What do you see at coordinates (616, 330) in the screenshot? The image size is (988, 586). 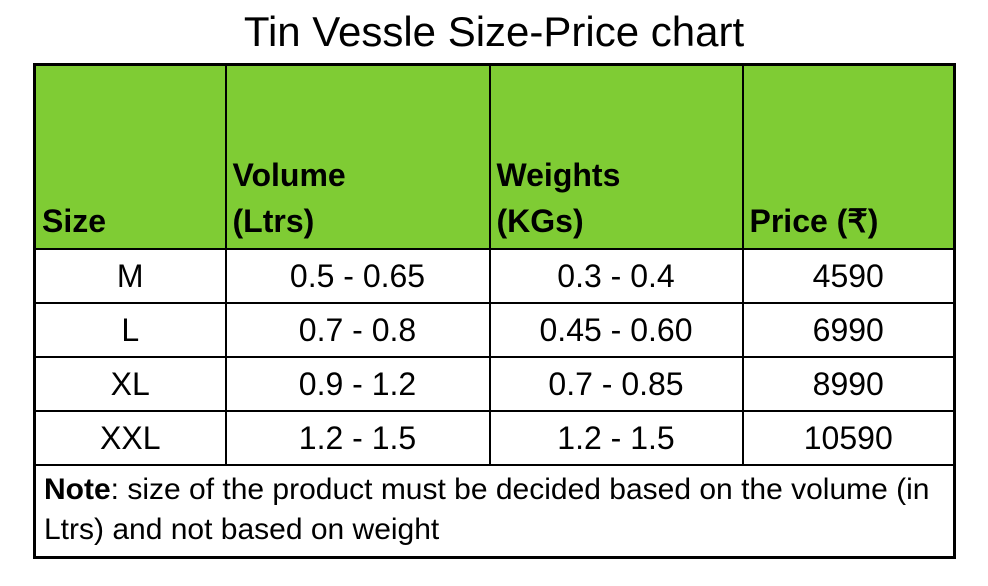 I see `table-cell: 0.45 - 0.60` at bounding box center [616, 330].